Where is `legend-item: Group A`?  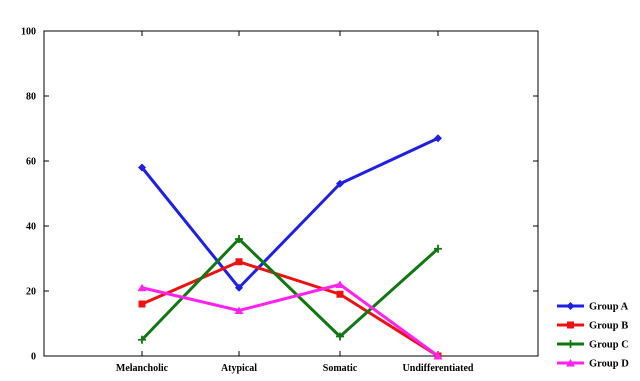
legend-item: Group A is located at coordinates (593, 307).